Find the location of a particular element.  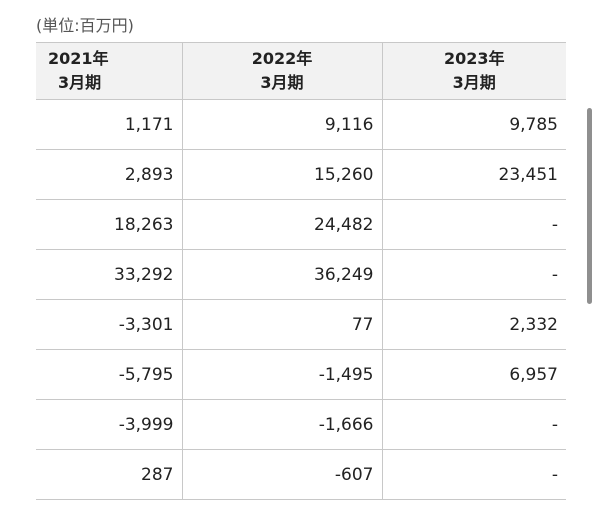

table-cell: 287 is located at coordinates (109, 474).